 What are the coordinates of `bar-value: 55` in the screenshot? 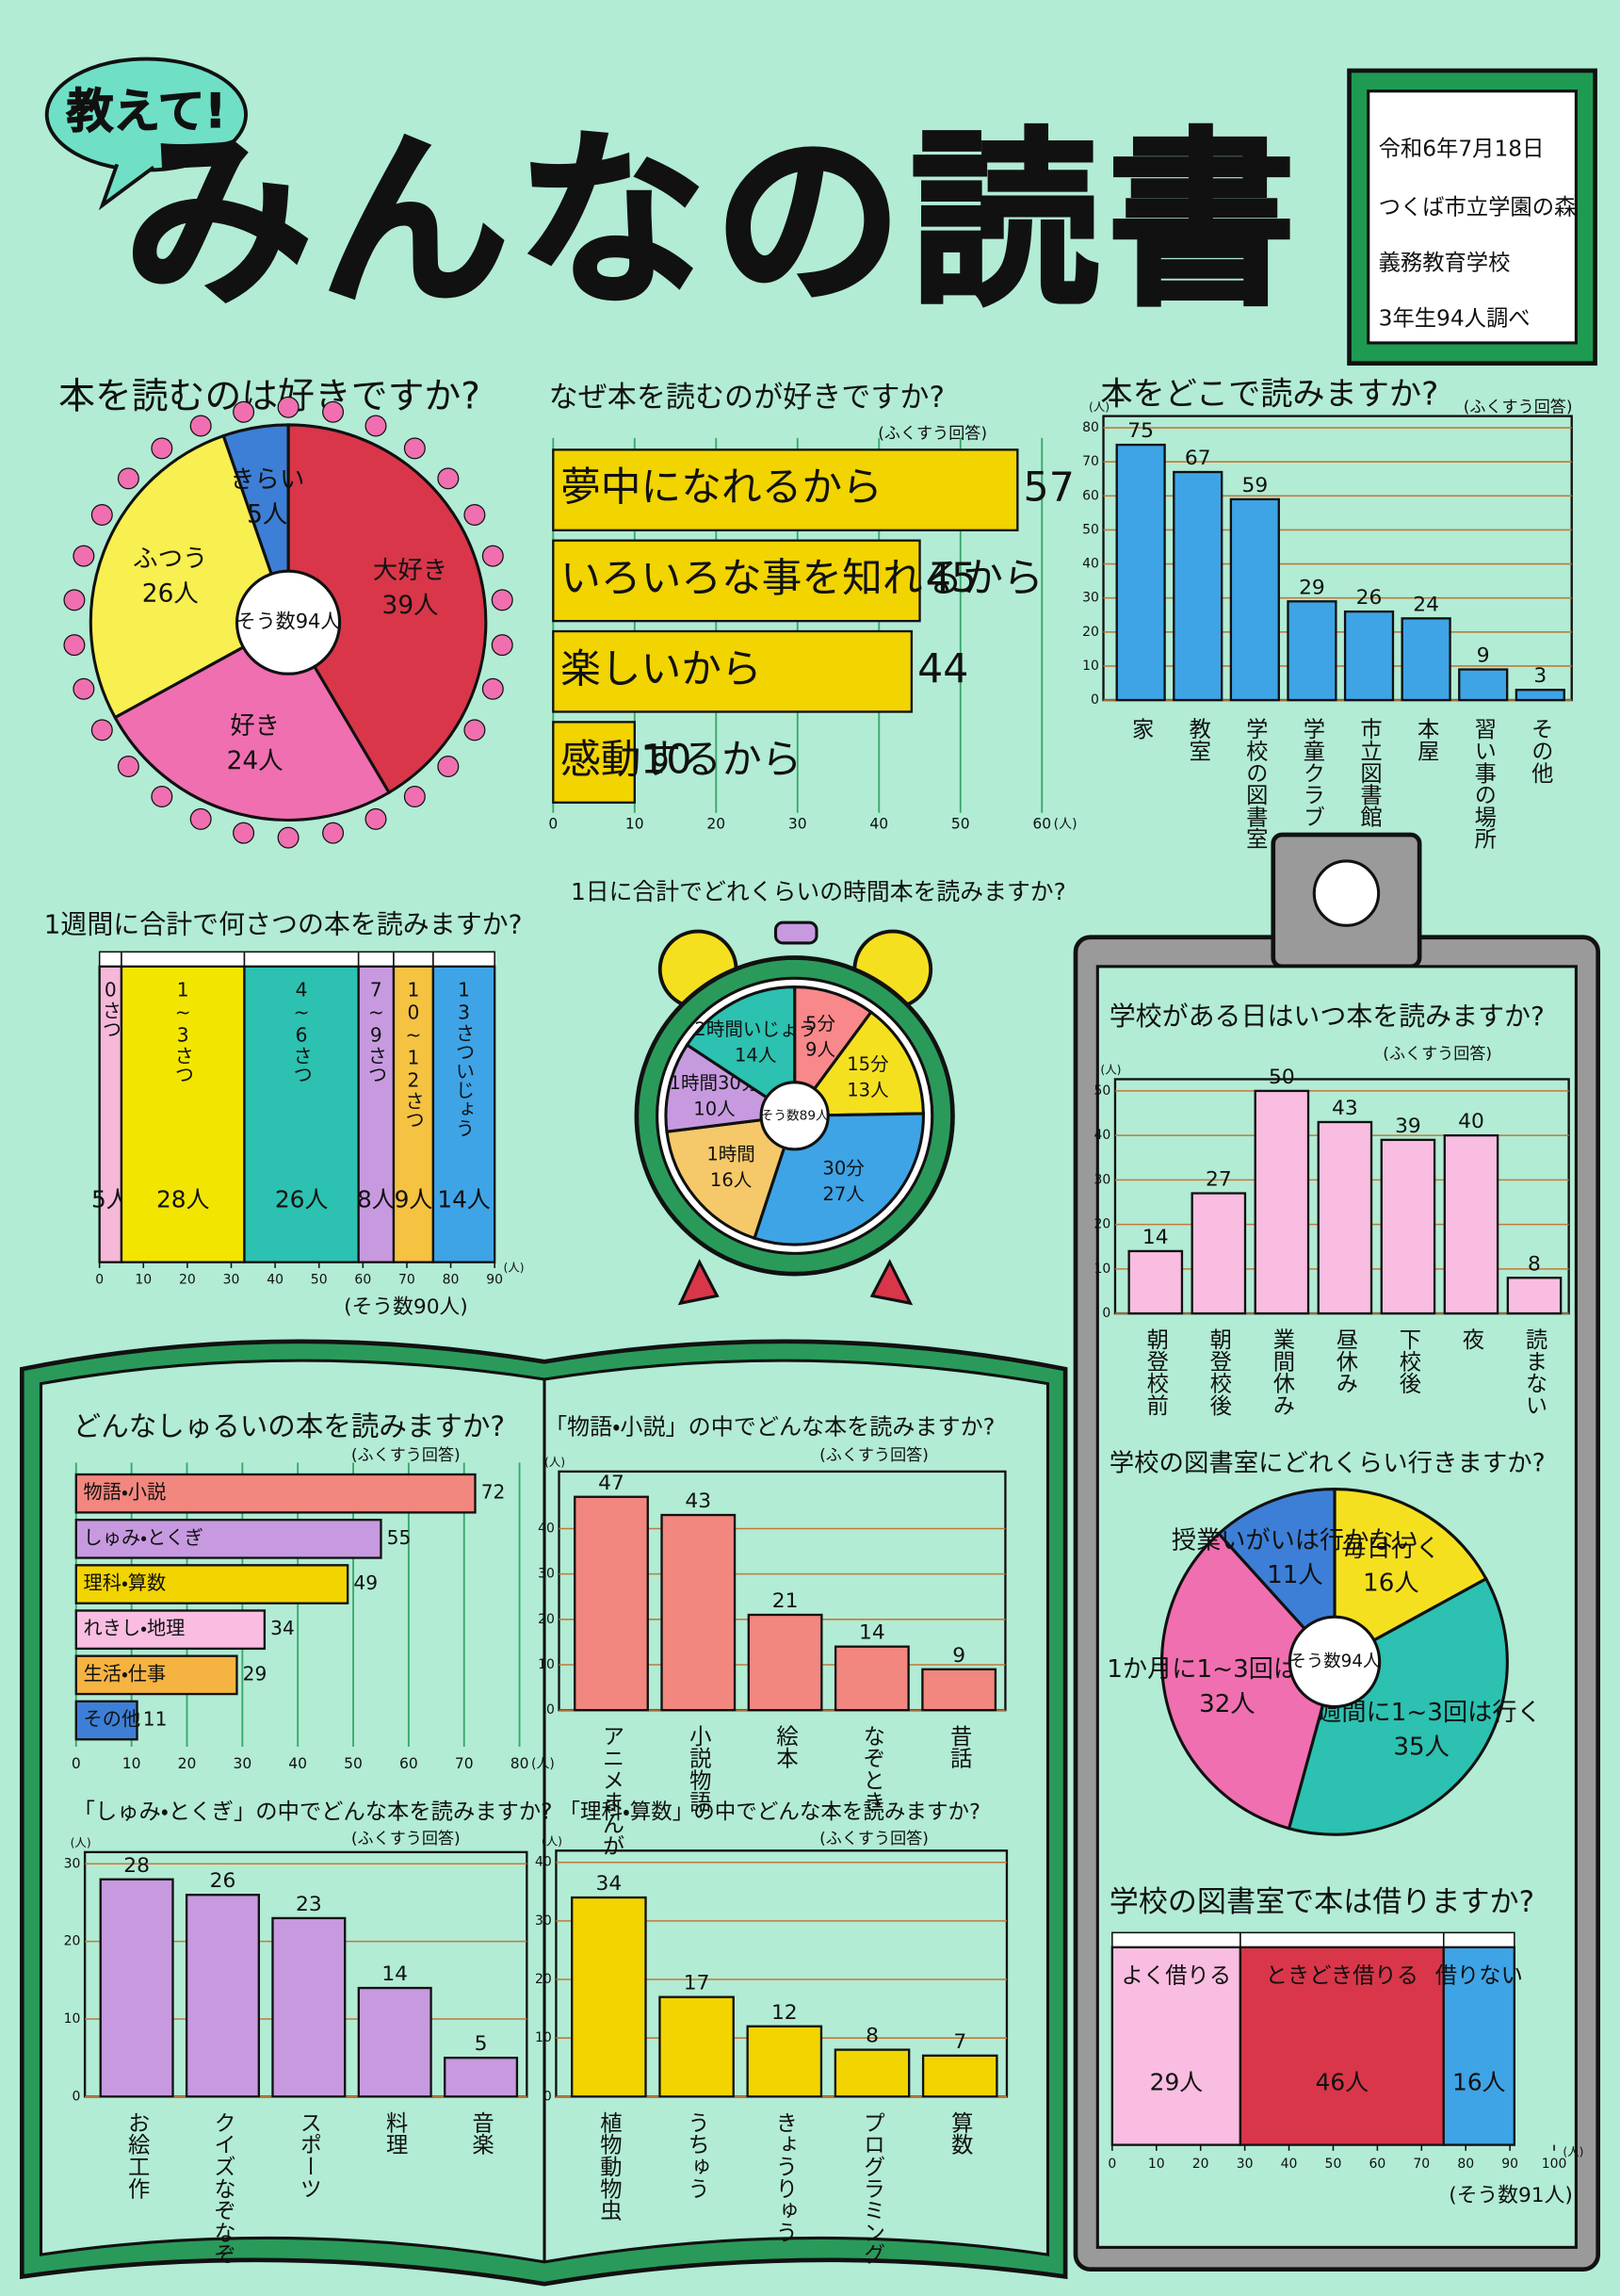 It's located at (399, 1537).